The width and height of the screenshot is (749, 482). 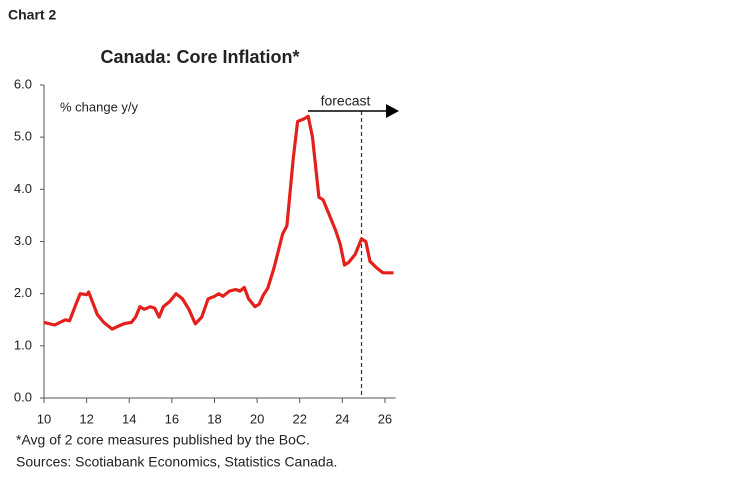 I want to click on y-tick-label: 0.0, so click(x=23, y=396).